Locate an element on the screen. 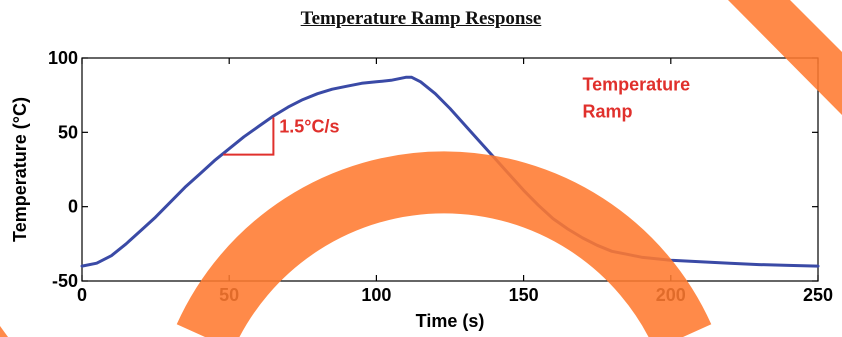 The image size is (842, 337). annotation-label: Temperature is located at coordinates (636, 85).